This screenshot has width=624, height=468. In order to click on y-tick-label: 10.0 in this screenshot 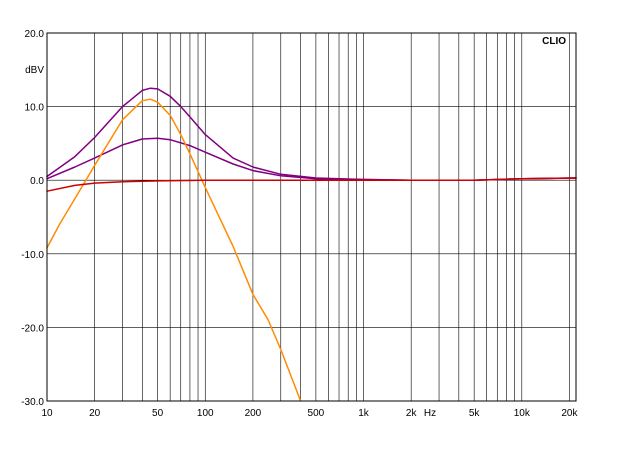, I will do `click(35, 108)`.